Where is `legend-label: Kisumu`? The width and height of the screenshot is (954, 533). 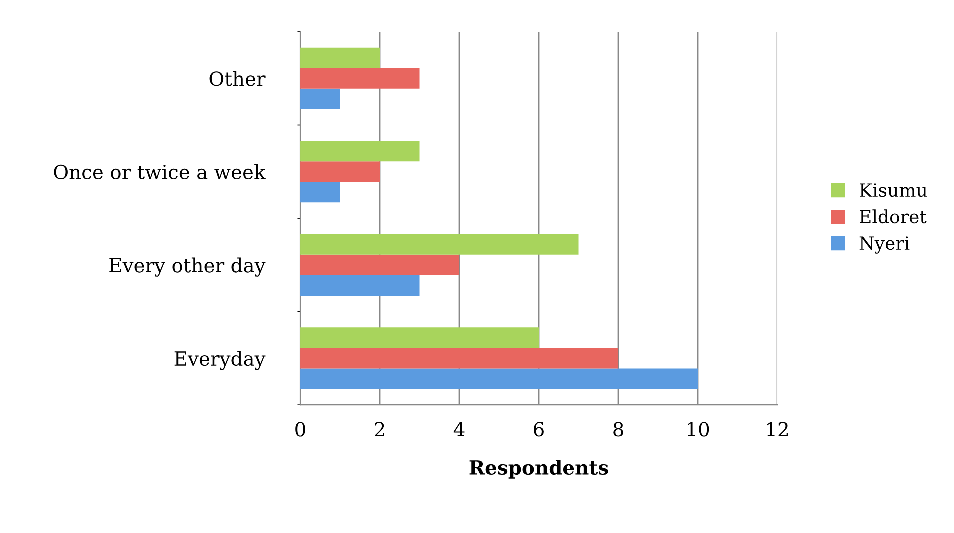 legend-label: Kisumu is located at coordinates (894, 191).